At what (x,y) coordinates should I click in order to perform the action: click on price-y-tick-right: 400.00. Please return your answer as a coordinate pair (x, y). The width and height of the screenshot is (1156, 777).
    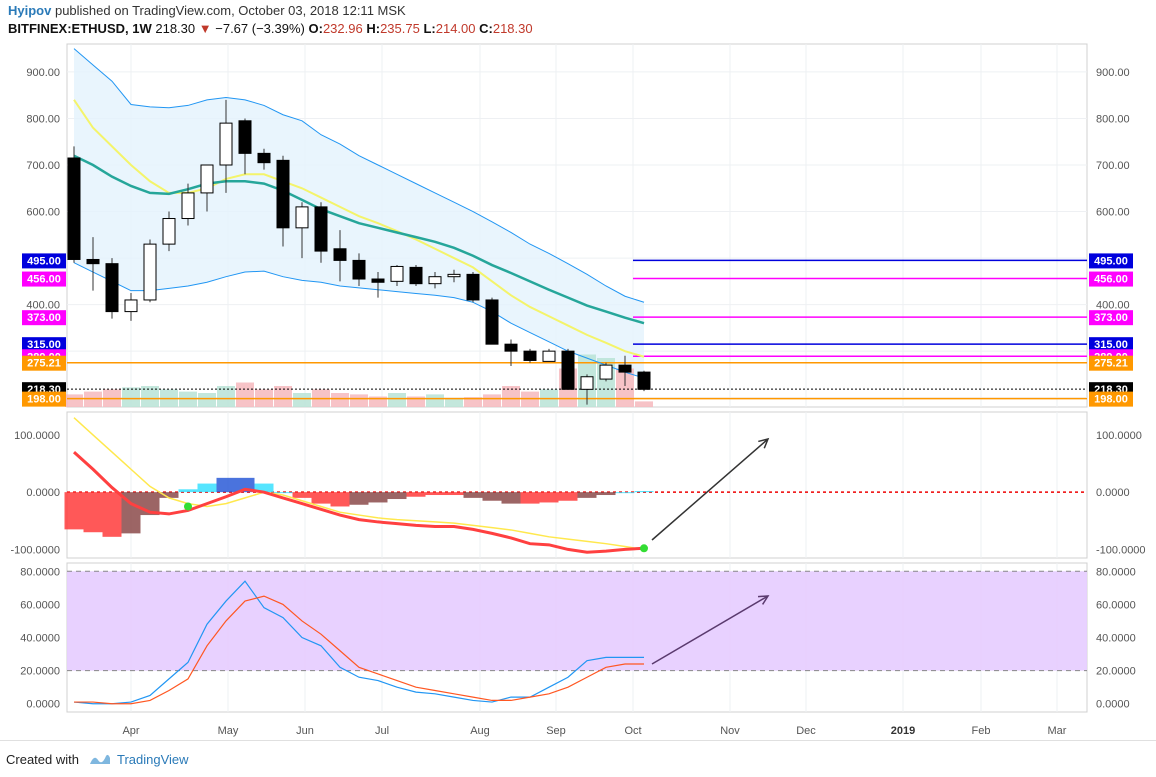
    Looking at the image, I should click on (1113, 306).